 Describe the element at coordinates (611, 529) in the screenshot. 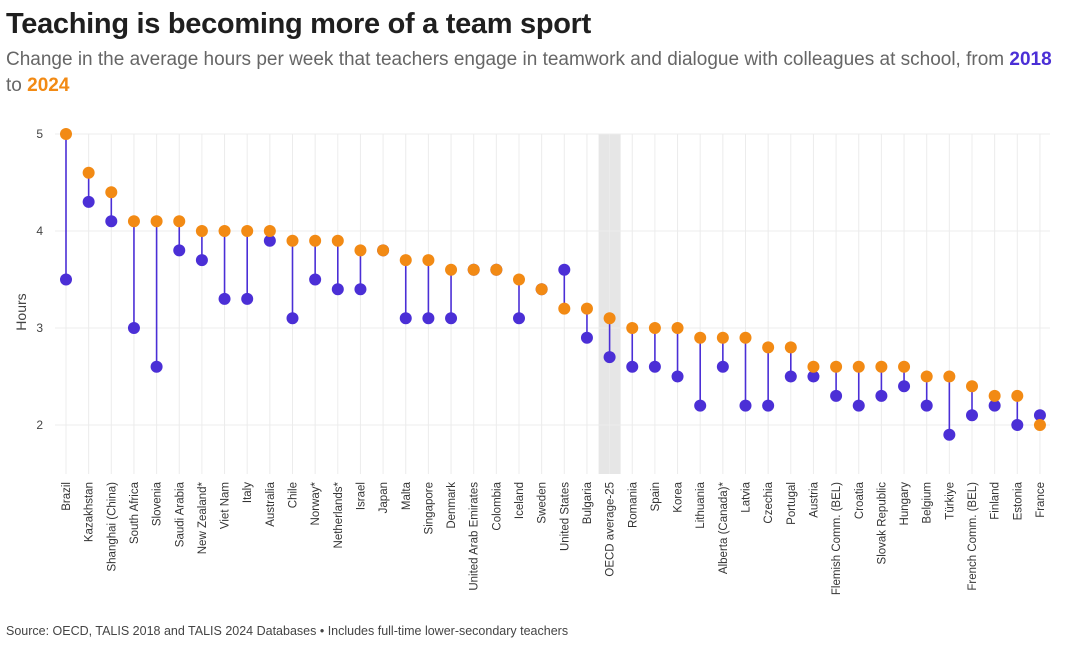

I see `category-label: OECD average-25` at that location.